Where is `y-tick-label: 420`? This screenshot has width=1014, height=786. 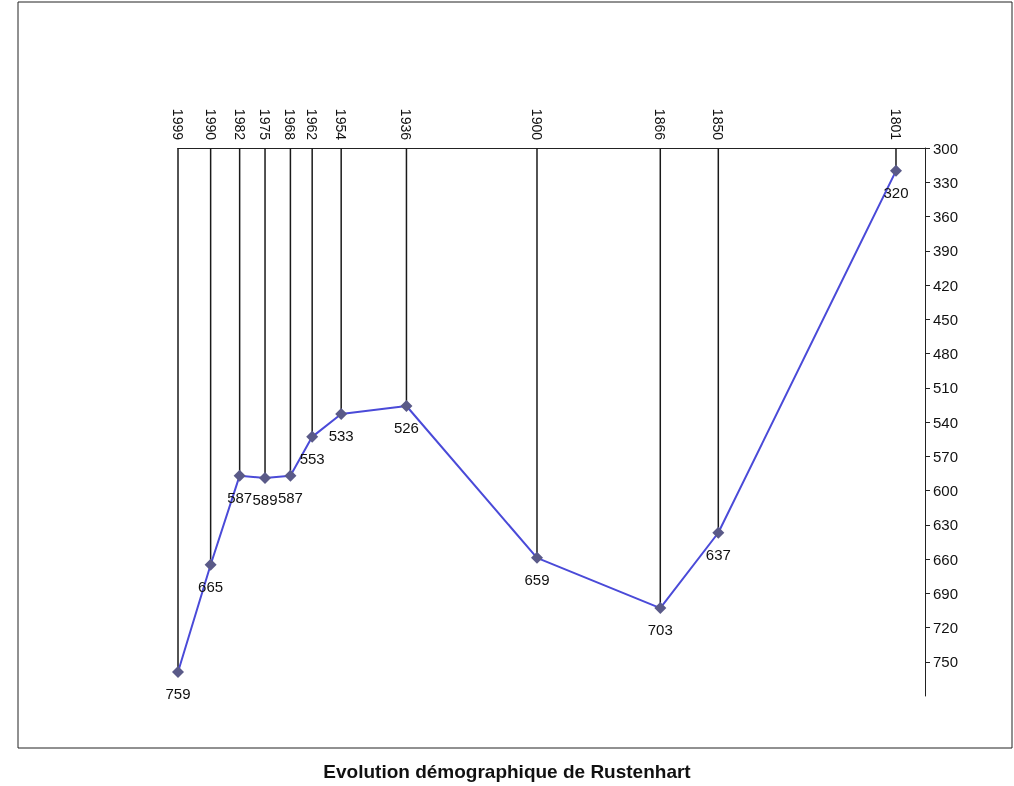 y-tick-label: 420 is located at coordinates (946, 285).